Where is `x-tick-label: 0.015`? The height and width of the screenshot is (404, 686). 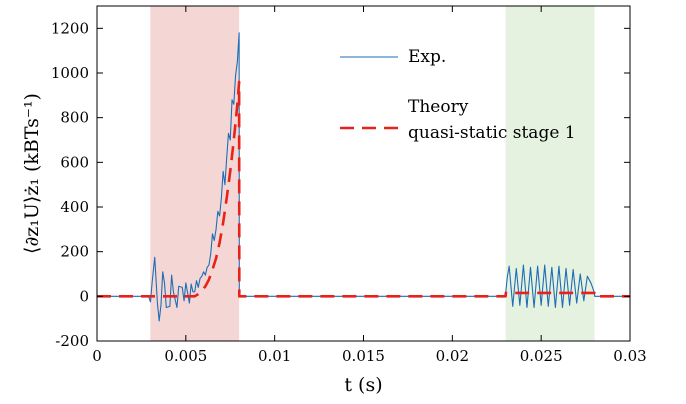 x-tick-label: 0.015 is located at coordinates (363, 356).